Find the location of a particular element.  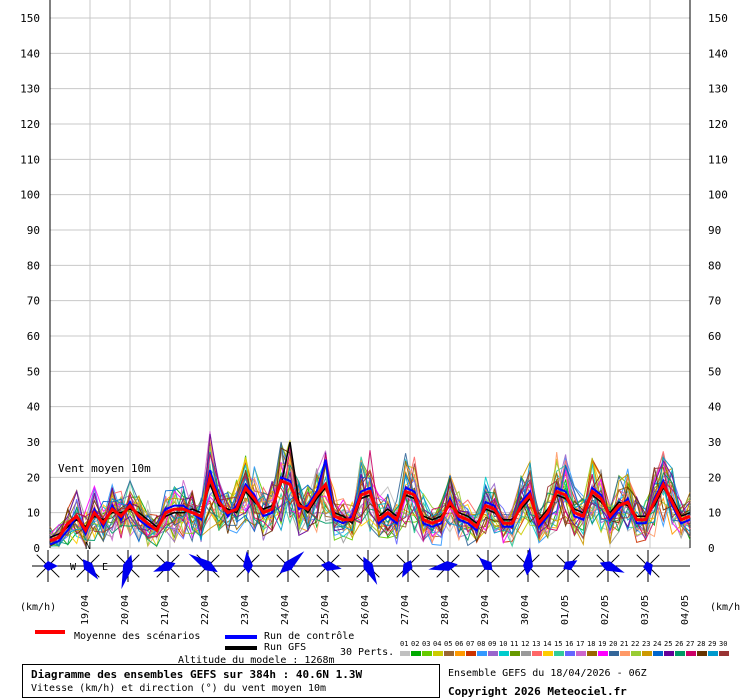

pert-number-label: 08 is located at coordinates (481, 644).